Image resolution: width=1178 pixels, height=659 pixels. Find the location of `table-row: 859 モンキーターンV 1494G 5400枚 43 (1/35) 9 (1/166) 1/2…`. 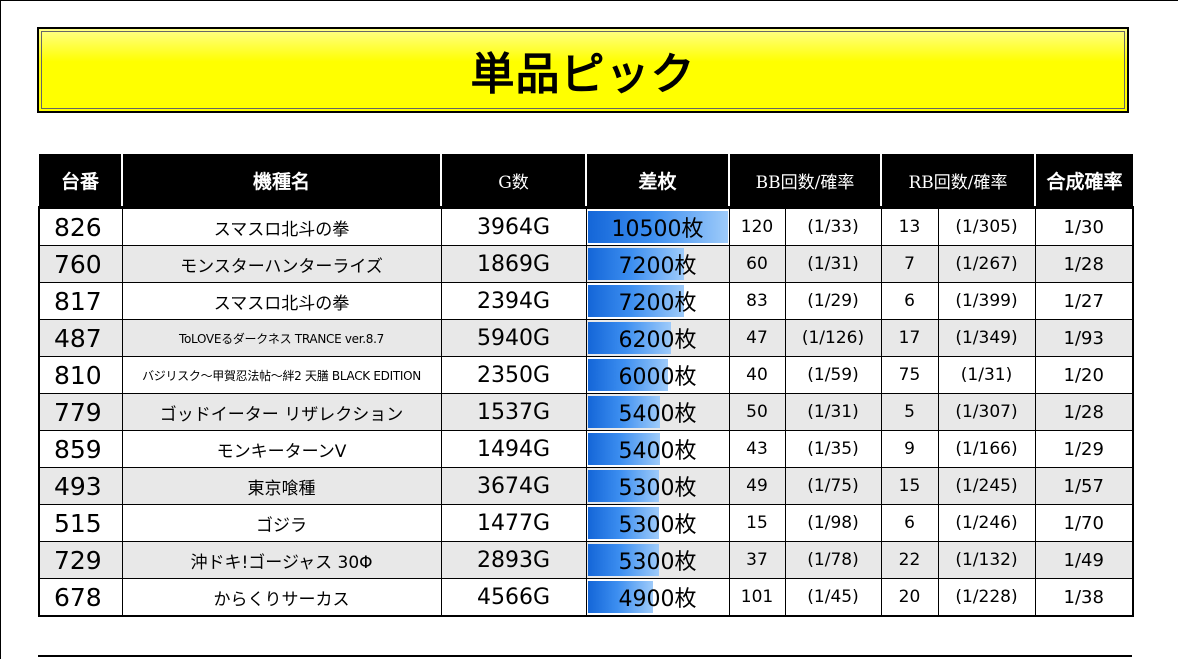

table-row: 859 モンキーターンV 1494G 5400枚 43 (1/35) 9 (1/166) 1/2… is located at coordinates (586, 449).